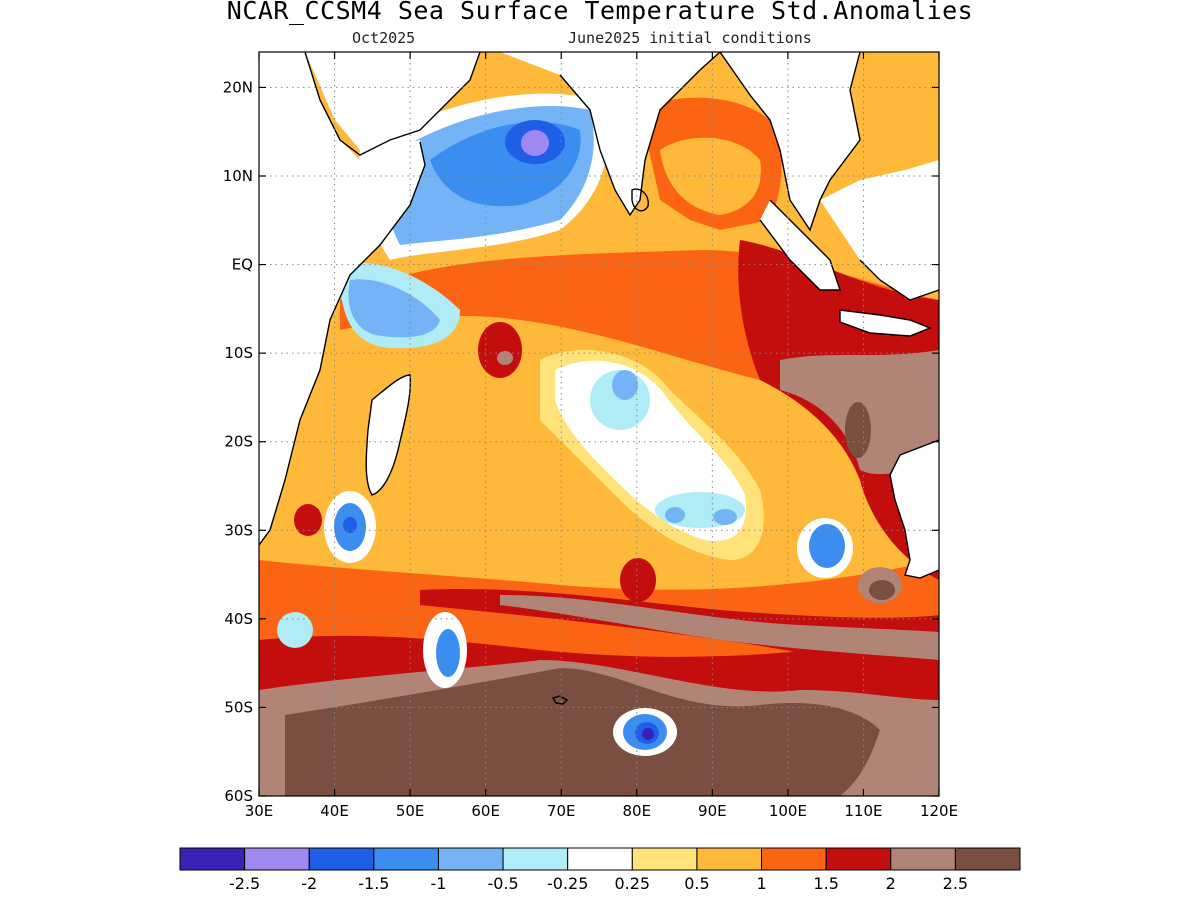 The width and height of the screenshot is (1200, 900). Describe the element at coordinates (863, 811) in the screenshot. I see `x-tick-label: 110E` at that location.